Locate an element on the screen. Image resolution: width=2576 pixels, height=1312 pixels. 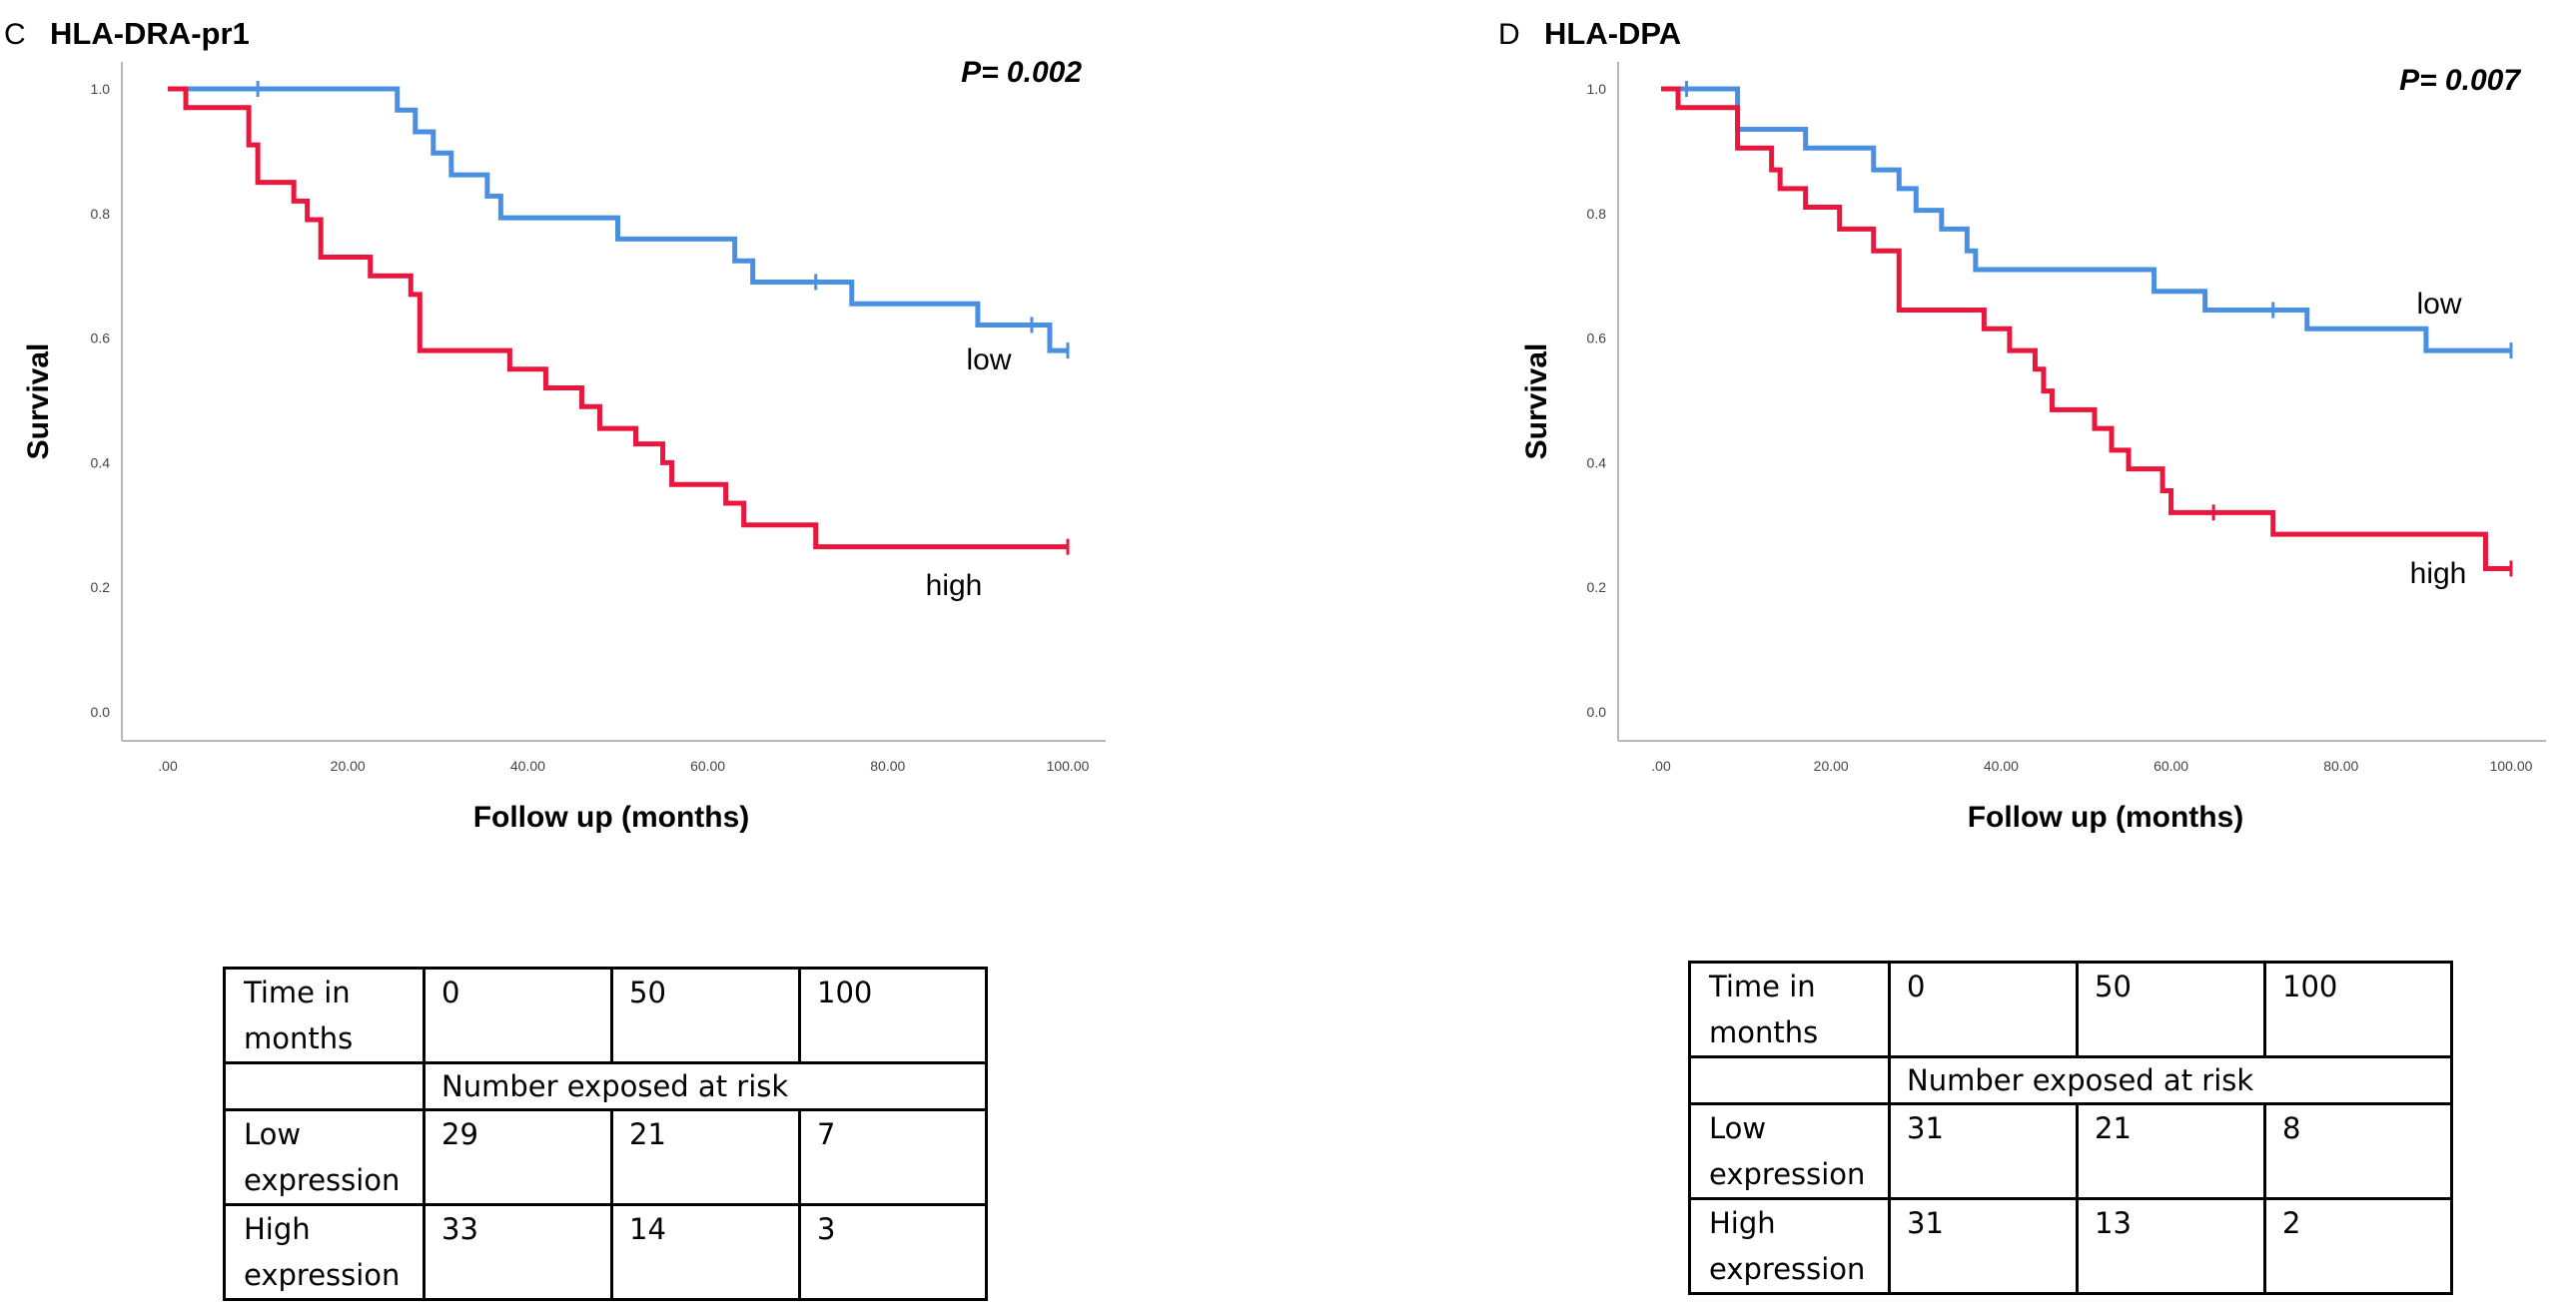
table-row: Low expression 31 21 8 is located at coordinates (2071, 1151).